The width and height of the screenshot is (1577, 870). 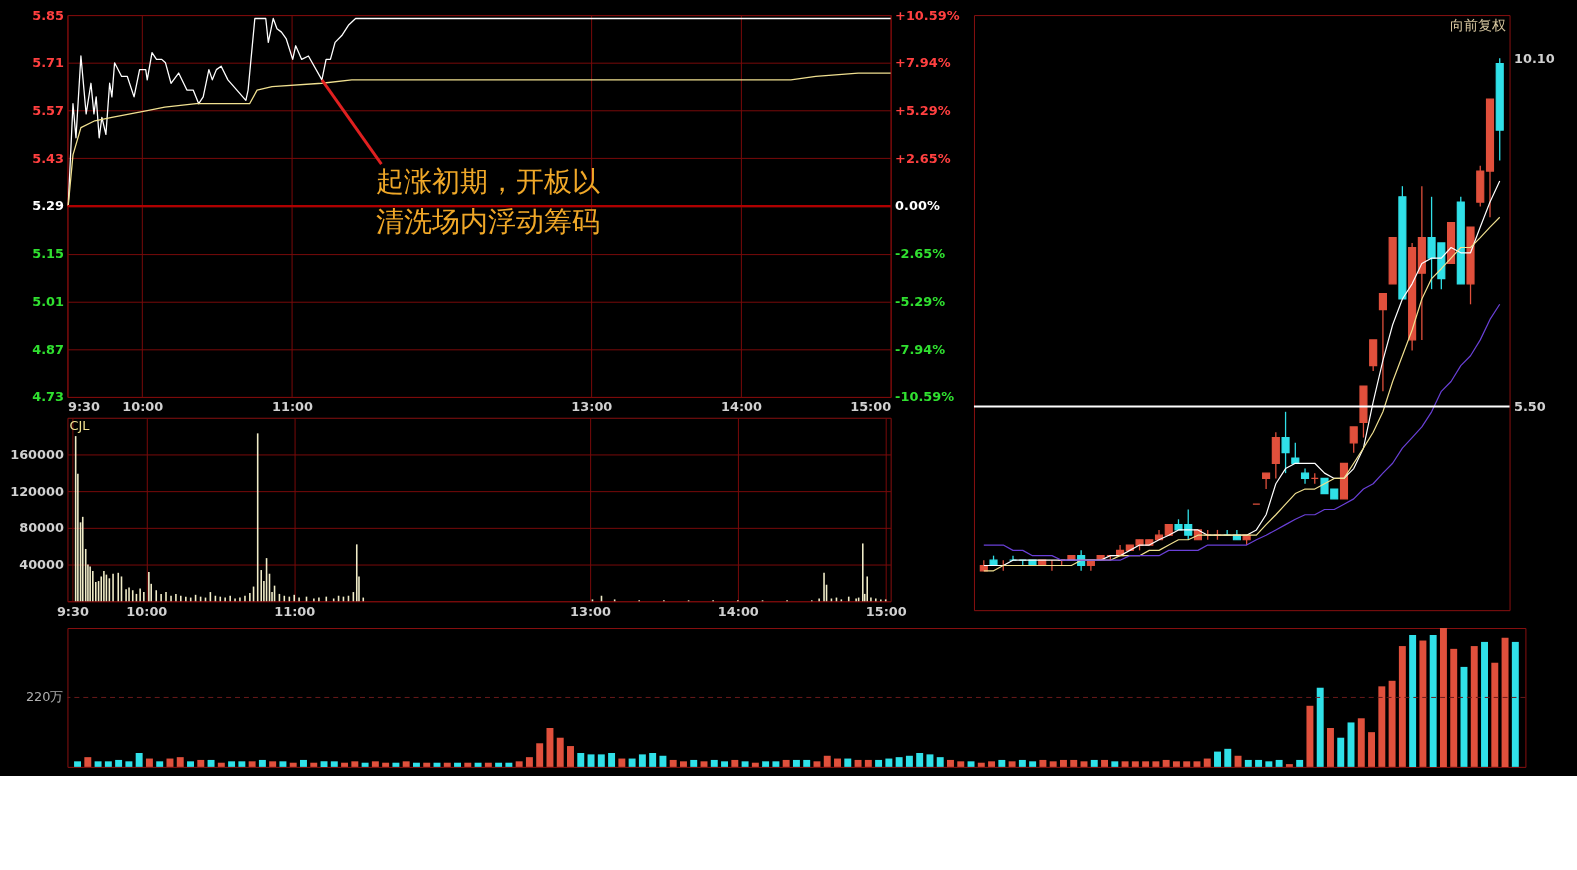 What do you see at coordinates (479, 139) in the screenshot?
I see `line-series` at bounding box center [479, 139].